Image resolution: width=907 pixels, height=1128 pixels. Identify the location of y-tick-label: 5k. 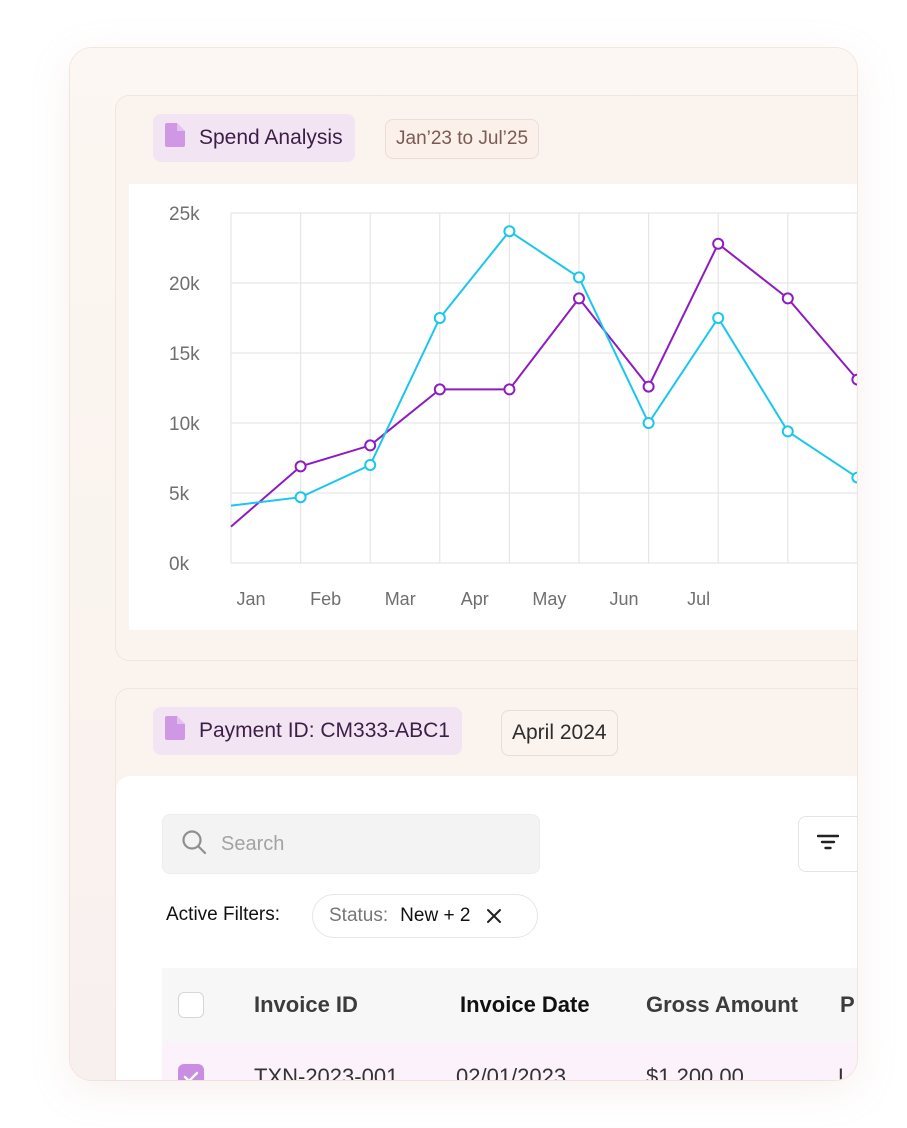
(179, 494).